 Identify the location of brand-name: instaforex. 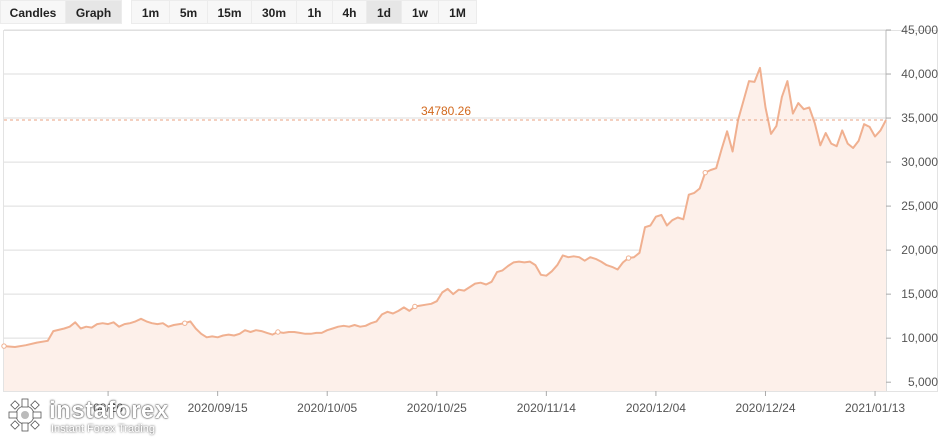
(109, 410).